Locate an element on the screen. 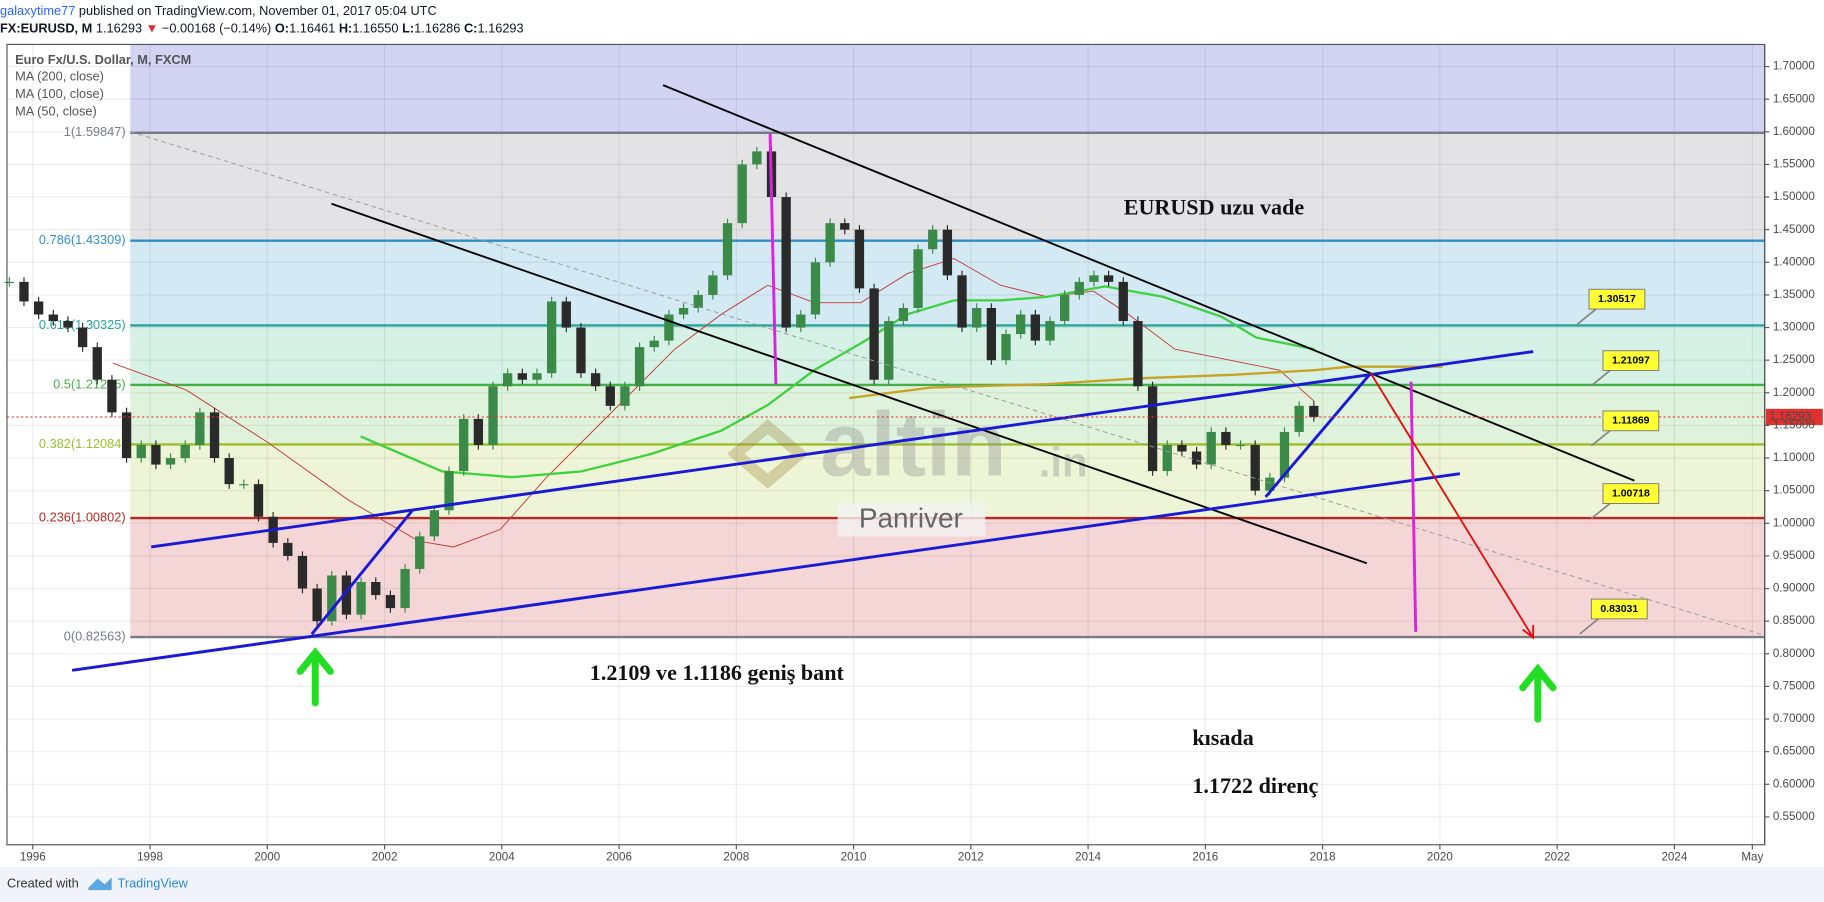  y-tick-label: 1.20000 is located at coordinates (1794, 392).